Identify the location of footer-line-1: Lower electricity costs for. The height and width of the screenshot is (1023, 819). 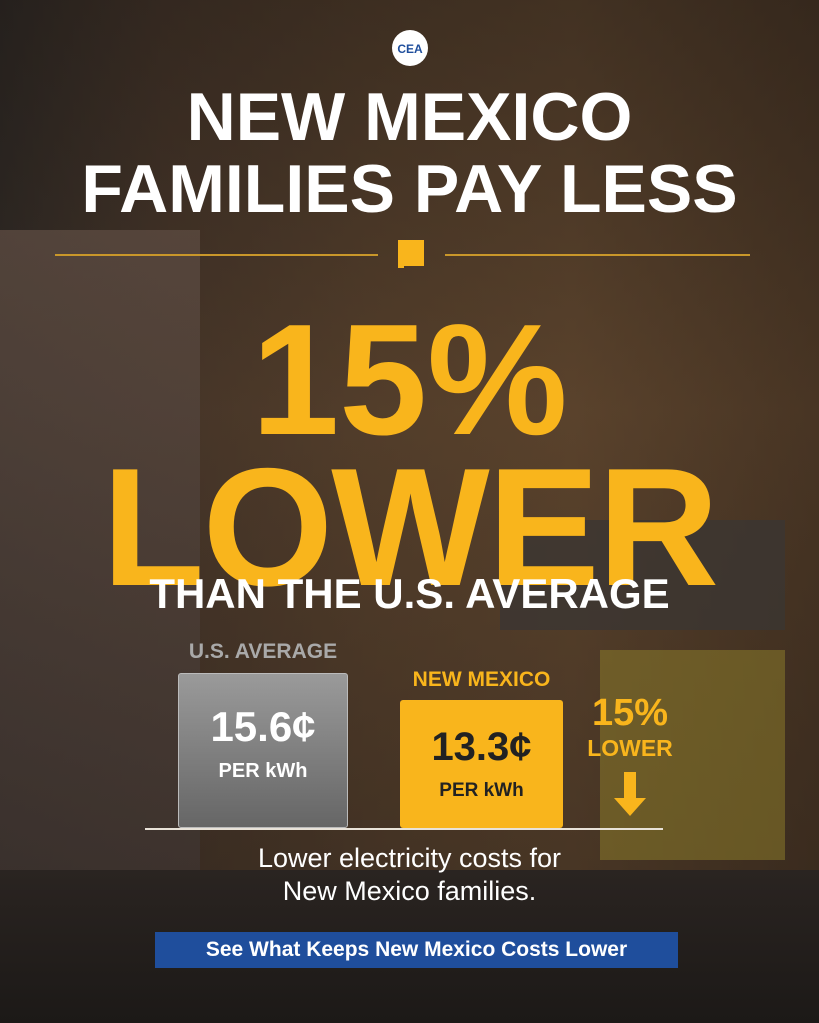
(409, 858).